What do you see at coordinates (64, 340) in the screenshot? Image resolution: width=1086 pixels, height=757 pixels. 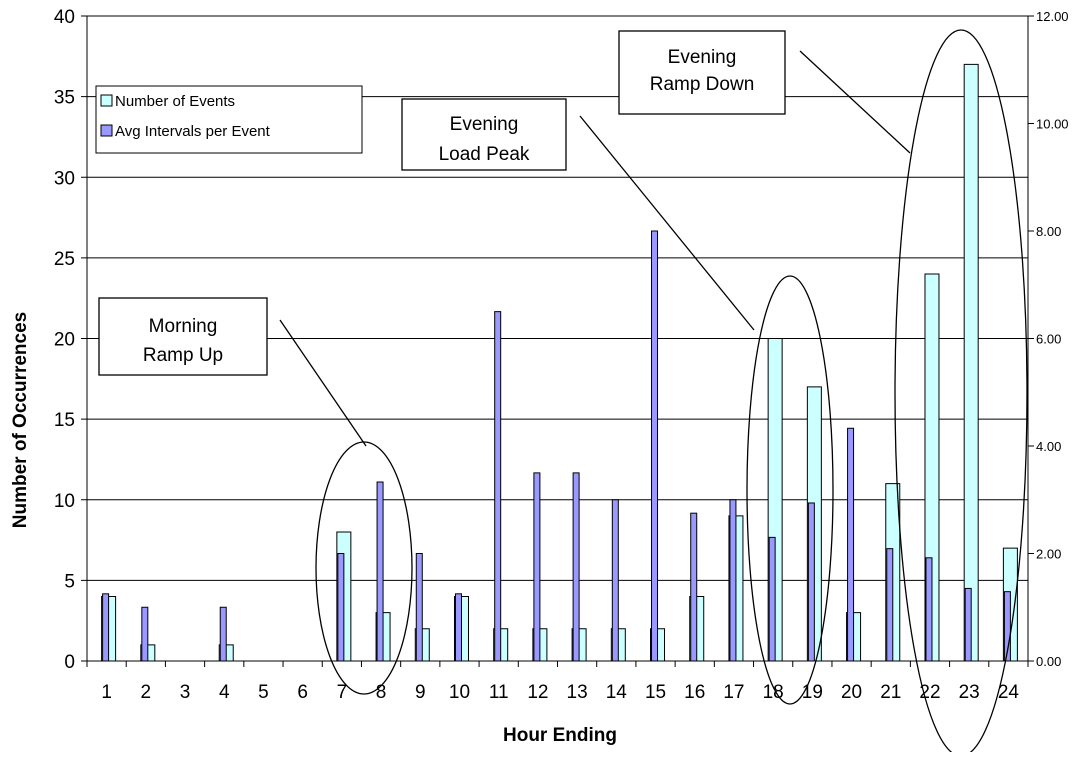 I see `y-tick-label: 20` at bounding box center [64, 340].